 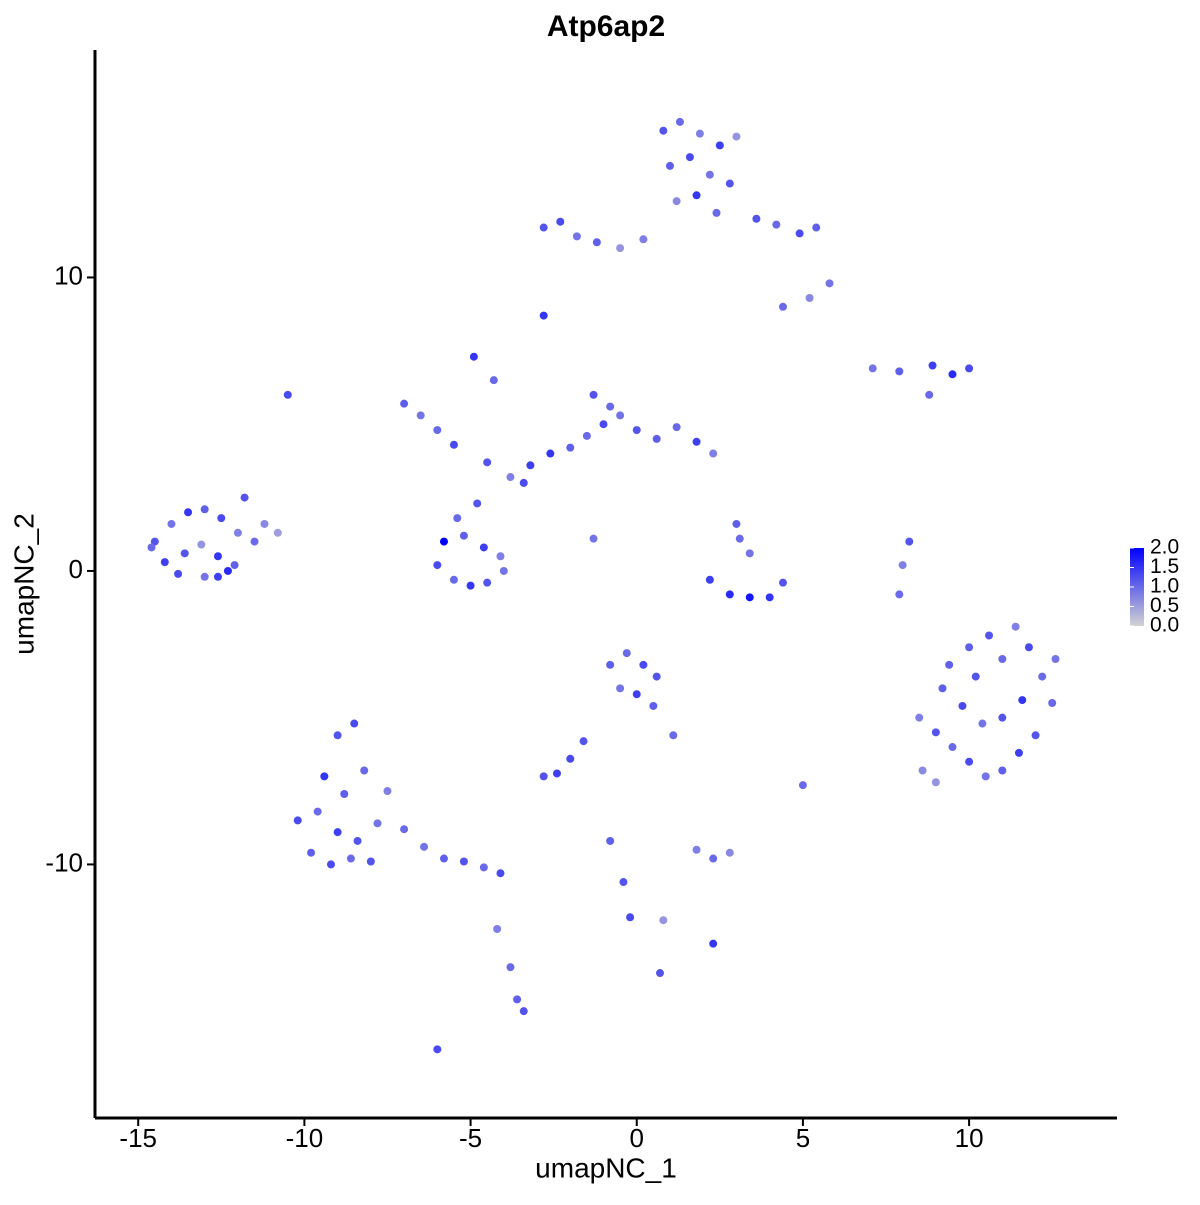 What do you see at coordinates (1164, 547) in the screenshot?
I see `legend-tick-label: 2.0` at bounding box center [1164, 547].